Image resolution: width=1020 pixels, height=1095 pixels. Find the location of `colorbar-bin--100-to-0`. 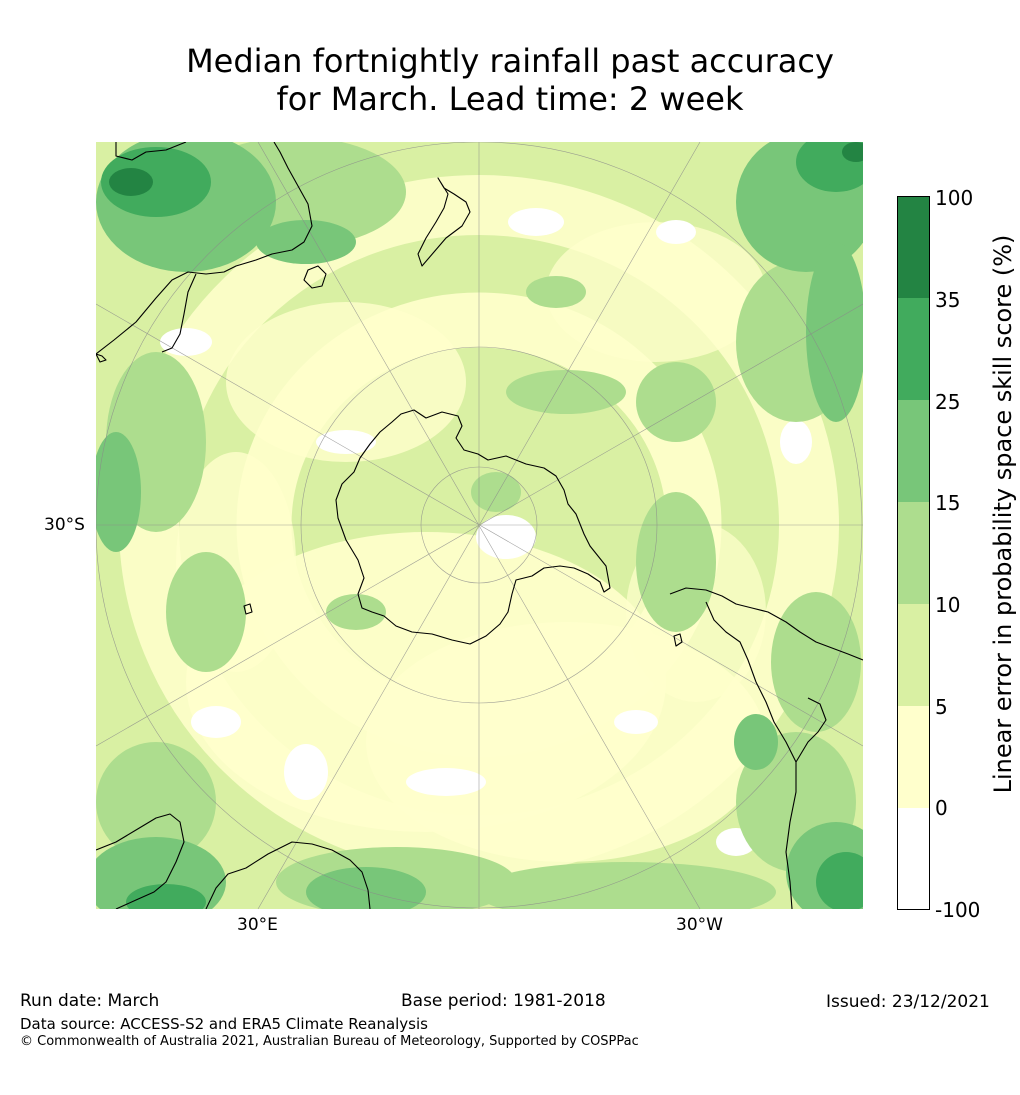

colorbar-bin--100-to-0 is located at coordinates (913, 859).